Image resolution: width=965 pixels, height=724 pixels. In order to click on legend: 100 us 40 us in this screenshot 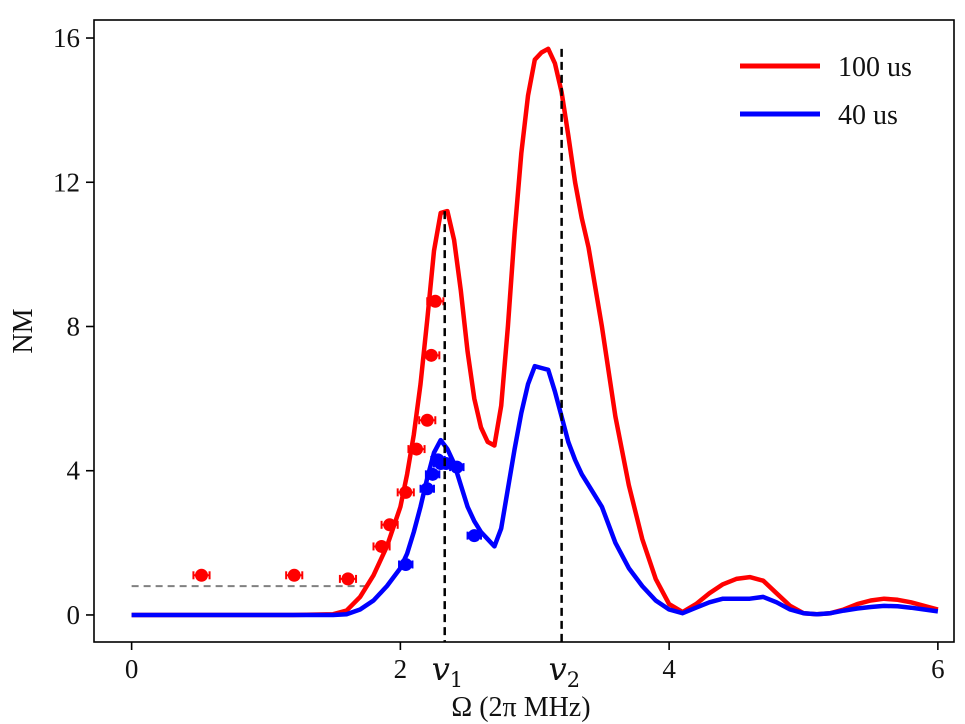, I will do `click(826, 91)`.